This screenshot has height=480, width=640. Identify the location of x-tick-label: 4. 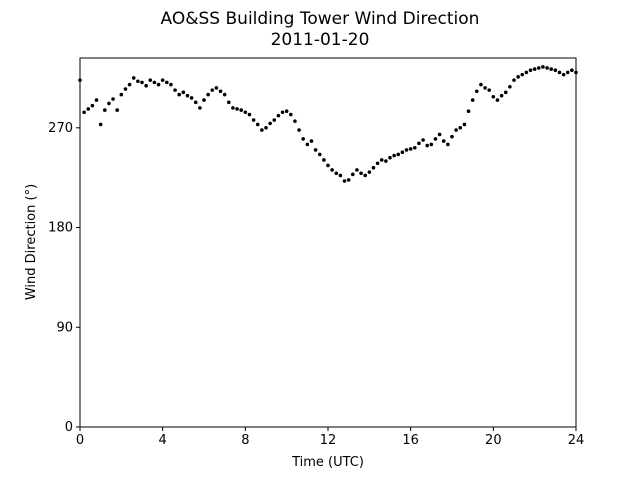
(163, 440).